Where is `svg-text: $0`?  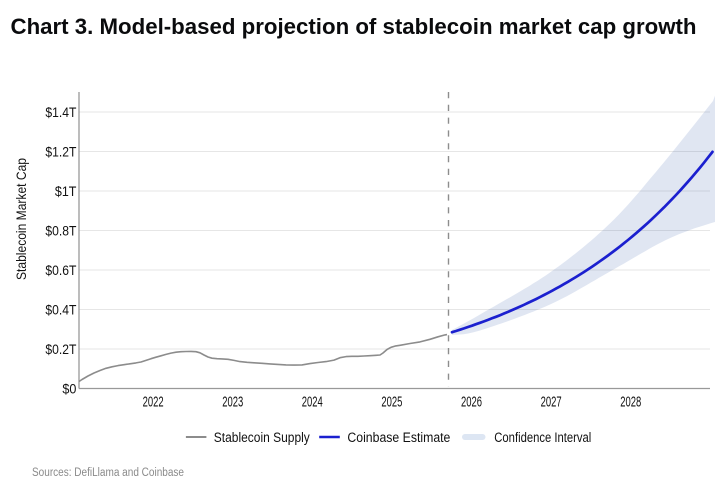
svg-text: $0 is located at coordinates (69, 389).